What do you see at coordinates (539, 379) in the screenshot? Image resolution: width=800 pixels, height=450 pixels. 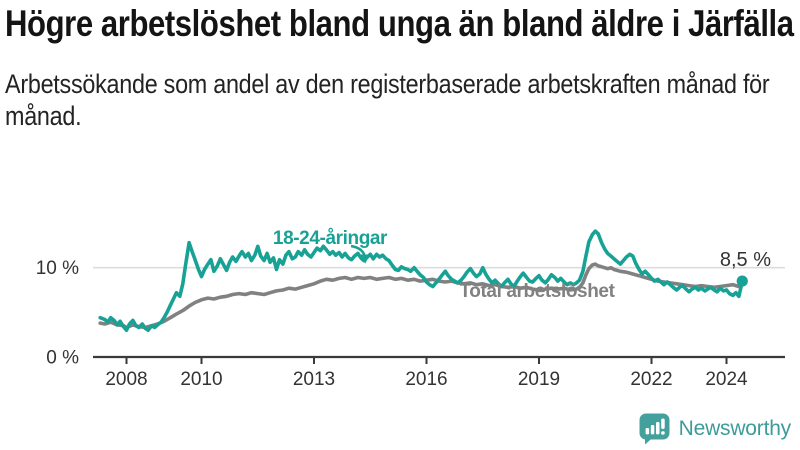 I see `x-tick-label-2019: 2019` at bounding box center [539, 379].